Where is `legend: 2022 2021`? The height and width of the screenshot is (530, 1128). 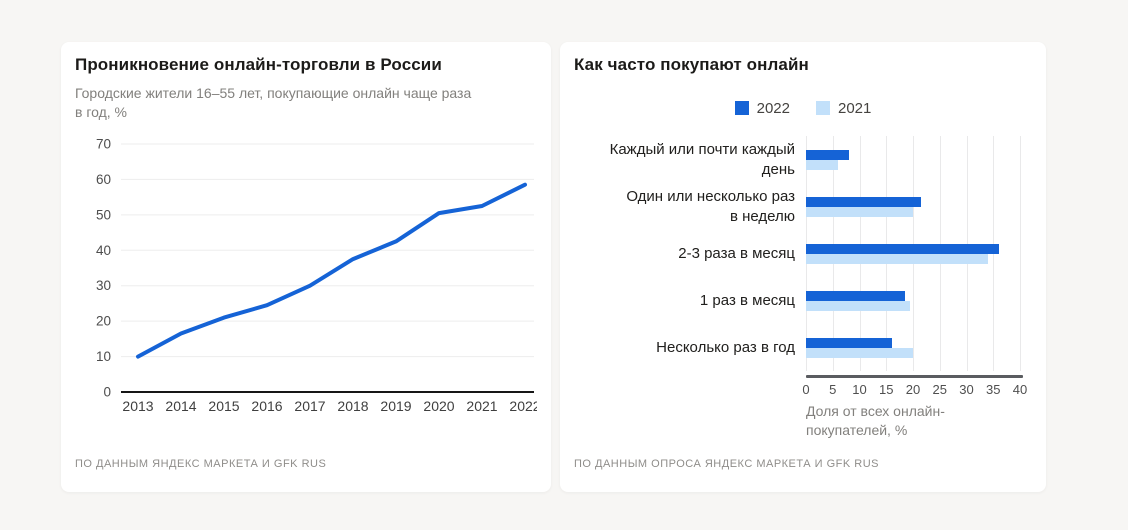
legend: 2022 2021 is located at coordinates (803, 108).